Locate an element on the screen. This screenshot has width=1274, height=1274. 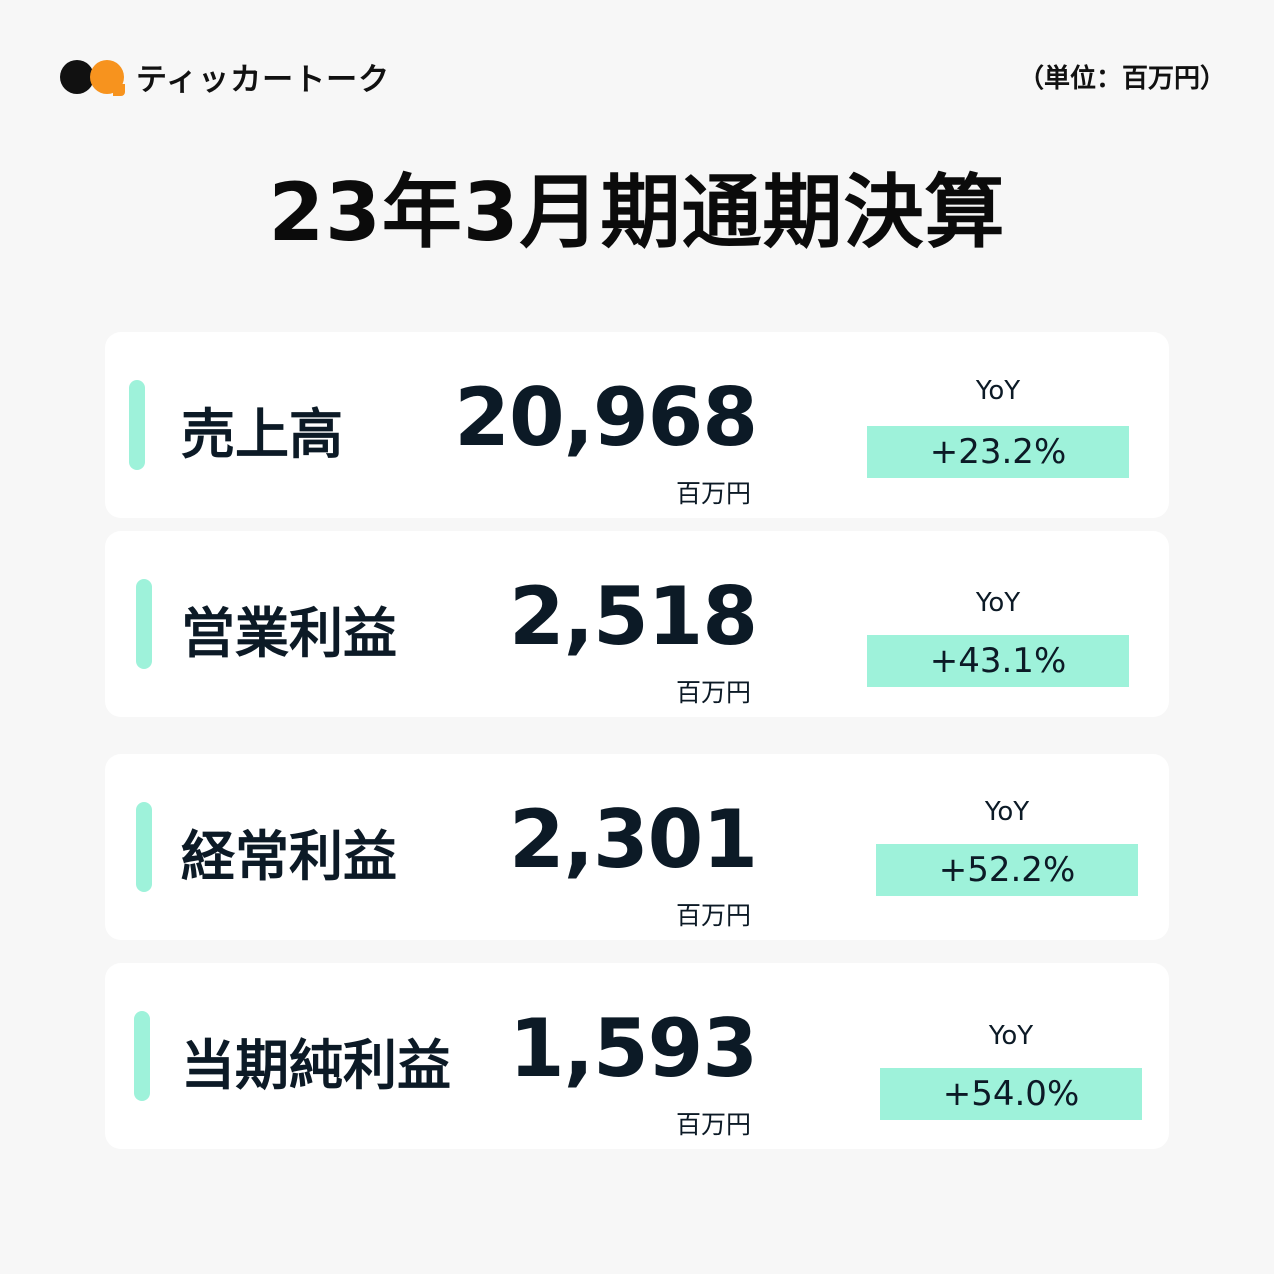
metric-value: 1,593 is located at coordinates (633, 1048).